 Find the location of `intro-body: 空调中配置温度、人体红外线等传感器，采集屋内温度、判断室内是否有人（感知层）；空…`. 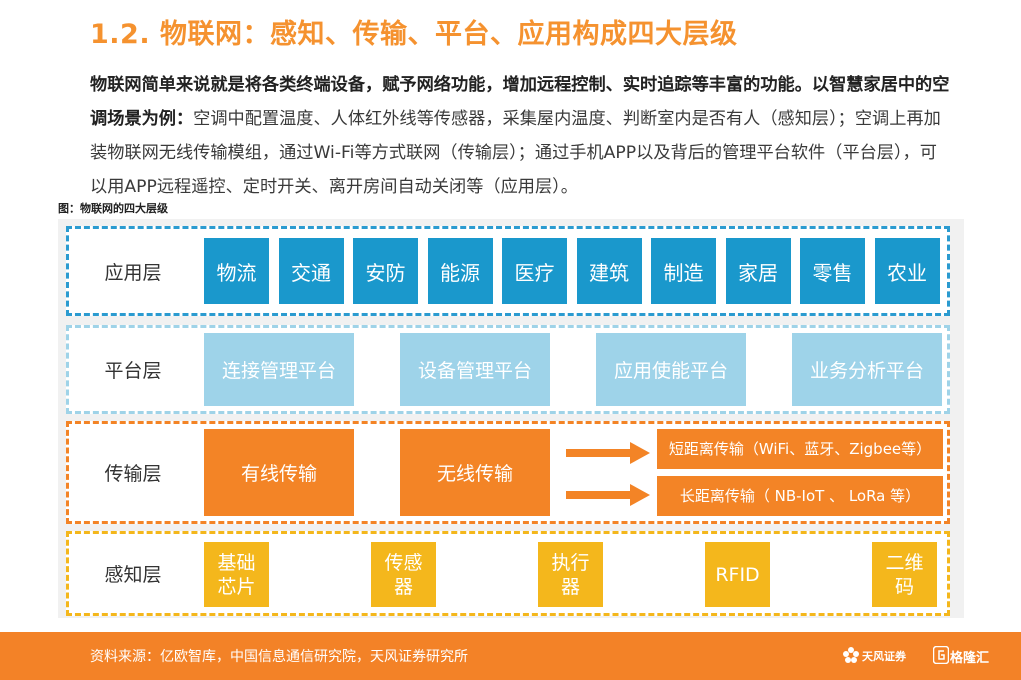

intro-body: 空调中配置温度、人体红外线等传感器，采集屋内温度、判断室内是否有人（感知层）；空… is located at coordinates (515, 153).